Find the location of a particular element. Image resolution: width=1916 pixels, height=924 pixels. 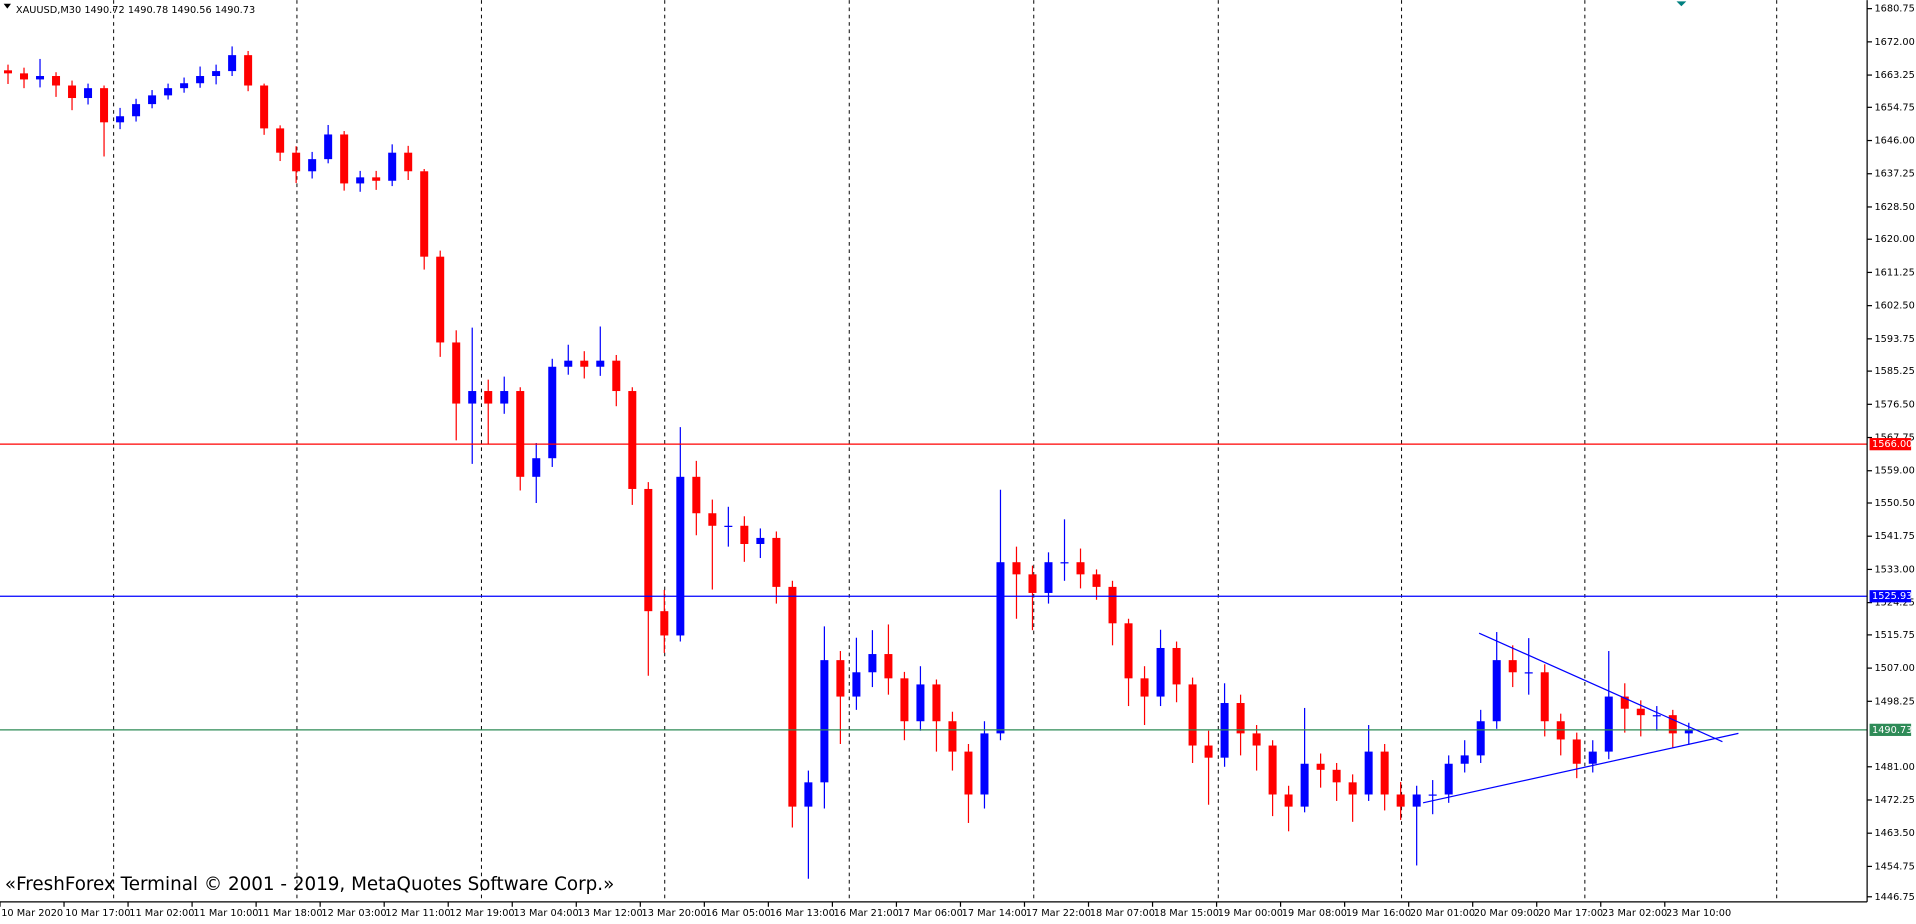

x-tick-label: 13 Mar 20:00 is located at coordinates (674, 913).